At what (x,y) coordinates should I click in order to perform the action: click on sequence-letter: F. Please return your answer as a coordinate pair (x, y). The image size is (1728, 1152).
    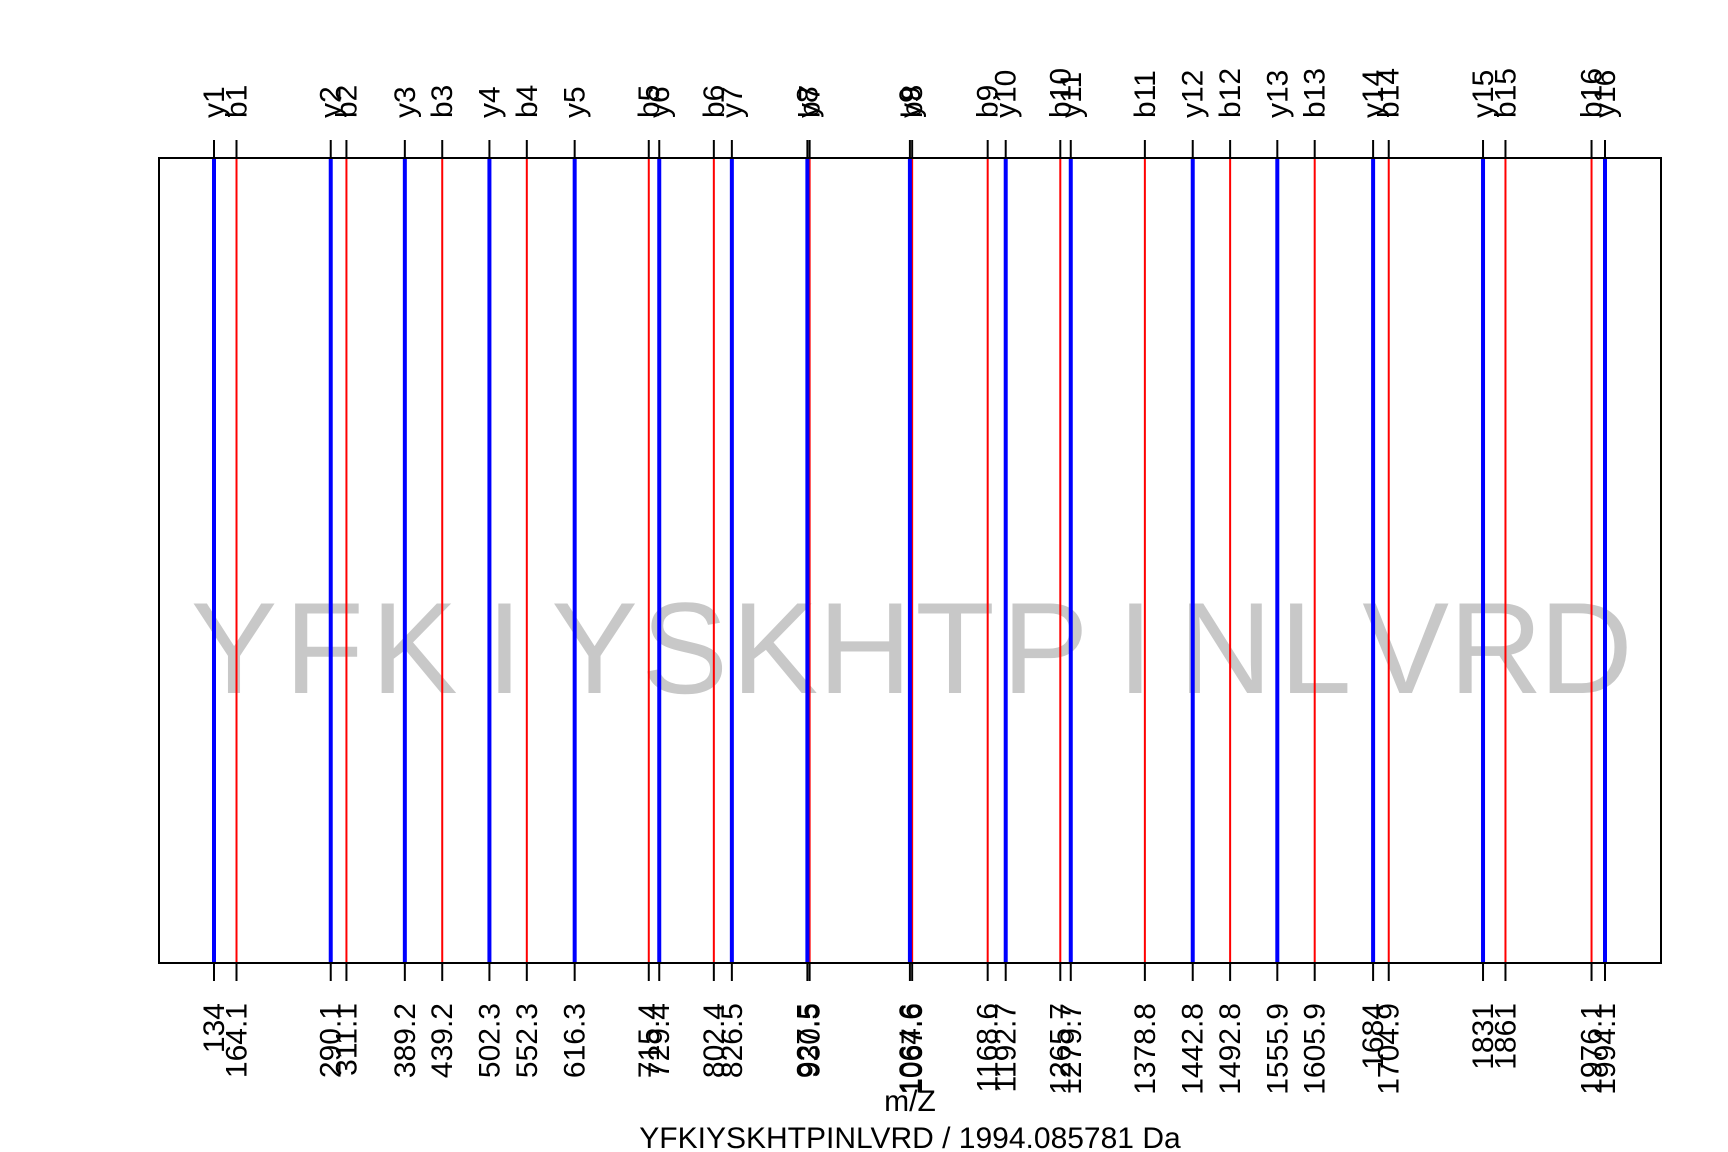
    Looking at the image, I should click on (323, 648).